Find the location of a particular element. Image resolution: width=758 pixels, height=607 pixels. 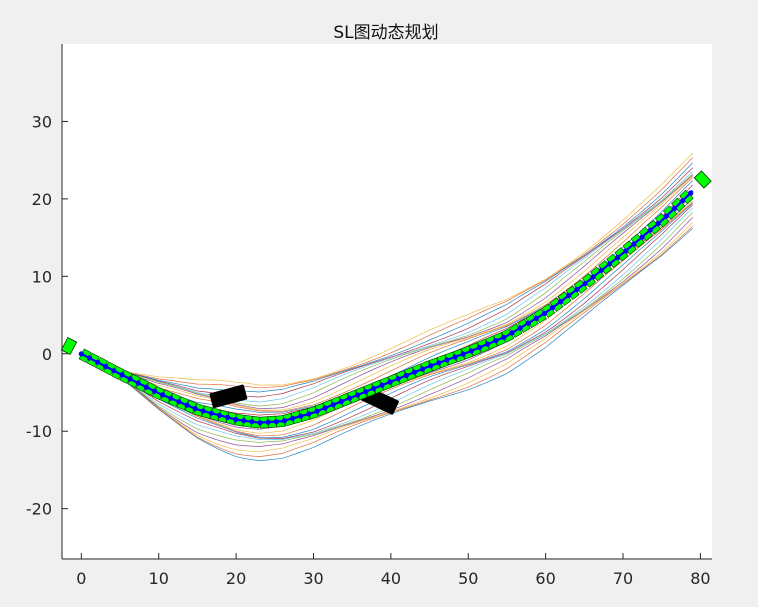

end-box is located at coordinates (702, 179).